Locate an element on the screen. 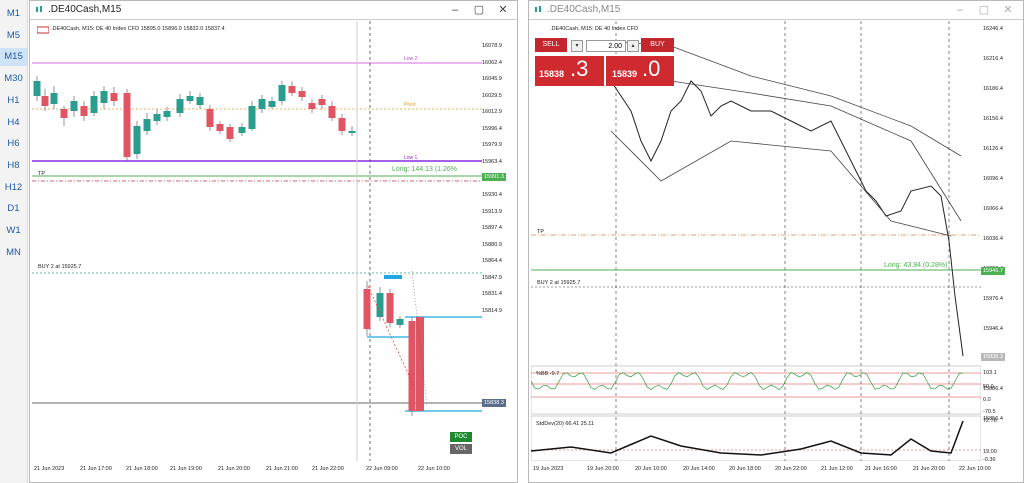 Image resolution: width=1024 pixels, height=483 pixels. buy-order-label: BUY 2 at 15925.7 is located at coordinates (60, 267).